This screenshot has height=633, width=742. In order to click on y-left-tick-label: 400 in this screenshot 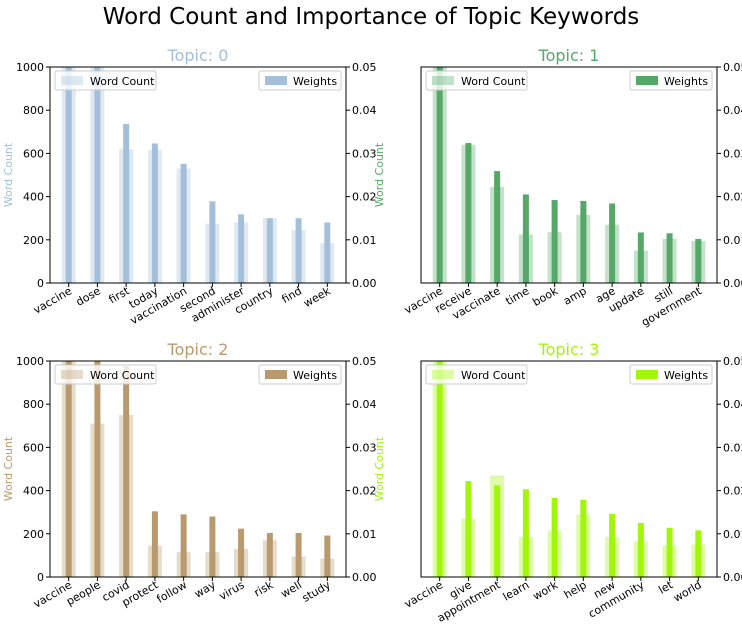, I will do `click(33, 197)`.